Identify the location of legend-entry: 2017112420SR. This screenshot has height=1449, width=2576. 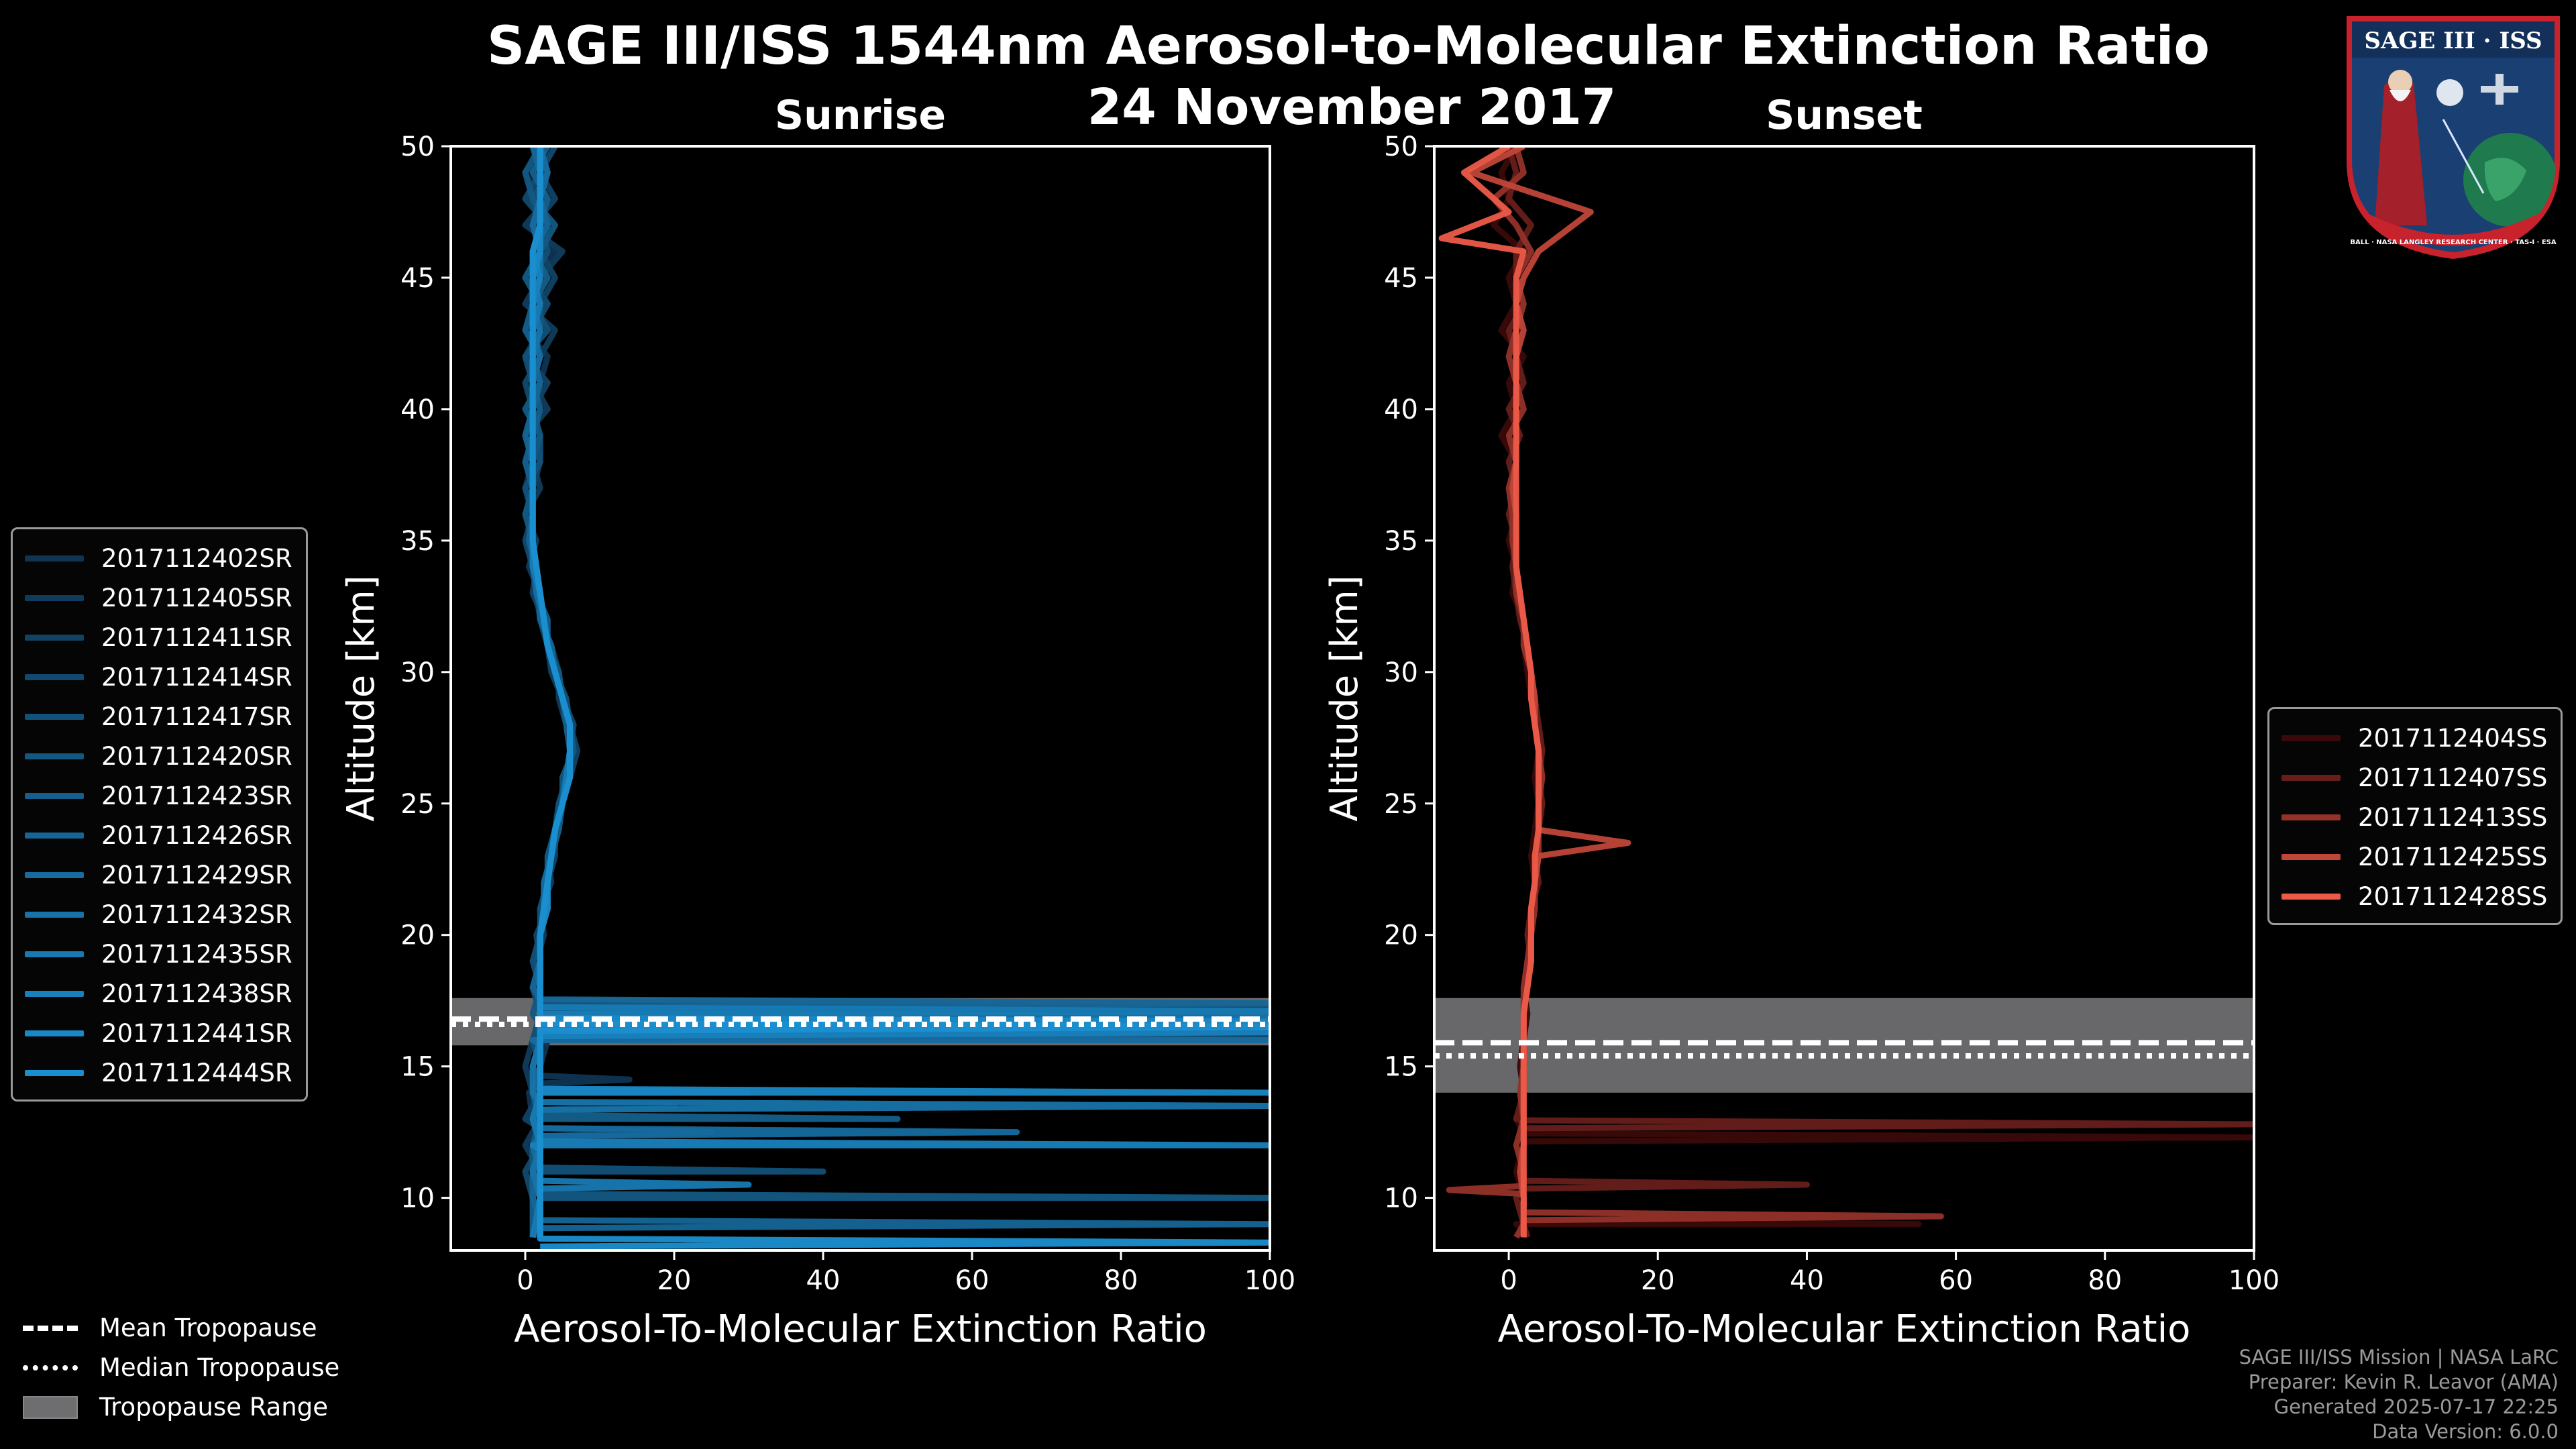
(158, 756).